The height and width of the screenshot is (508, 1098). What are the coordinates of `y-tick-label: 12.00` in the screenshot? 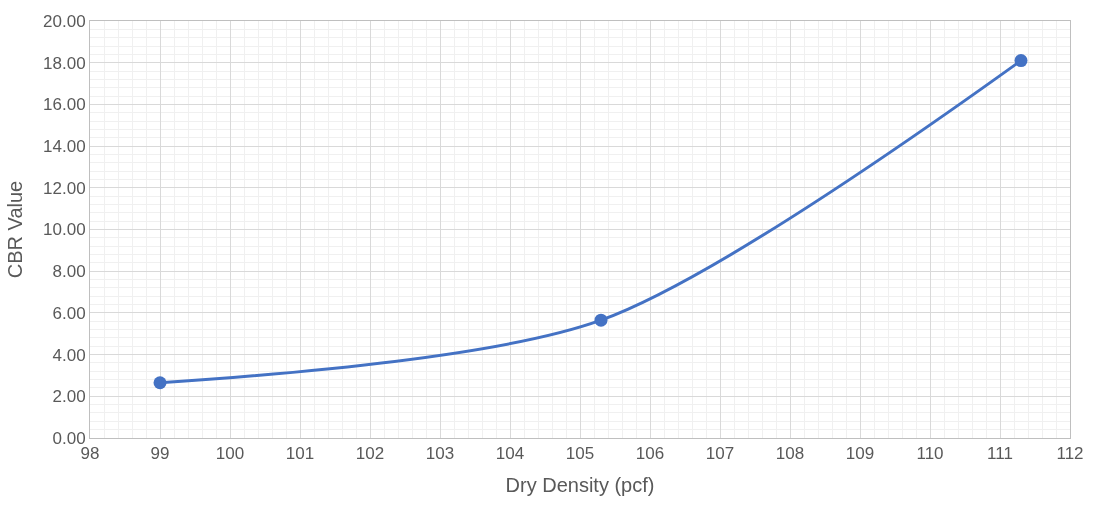 It's located at (64, 188).